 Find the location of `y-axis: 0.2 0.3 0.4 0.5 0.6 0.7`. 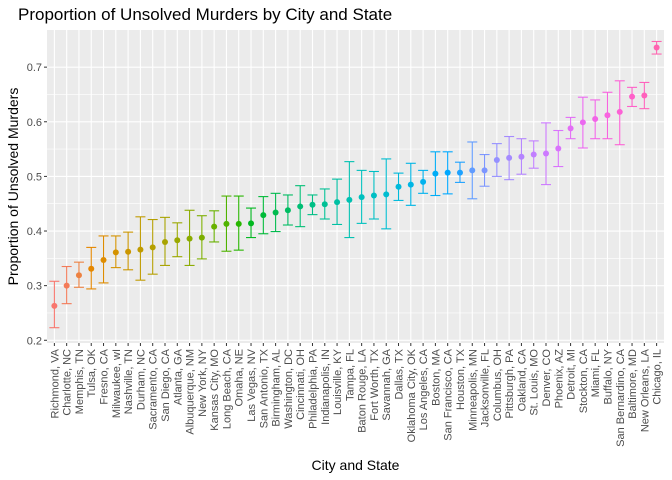

y-axis: 0.2 0.3 0.4 0.5 0.6 0.7 is located at coordinates (37, 204).